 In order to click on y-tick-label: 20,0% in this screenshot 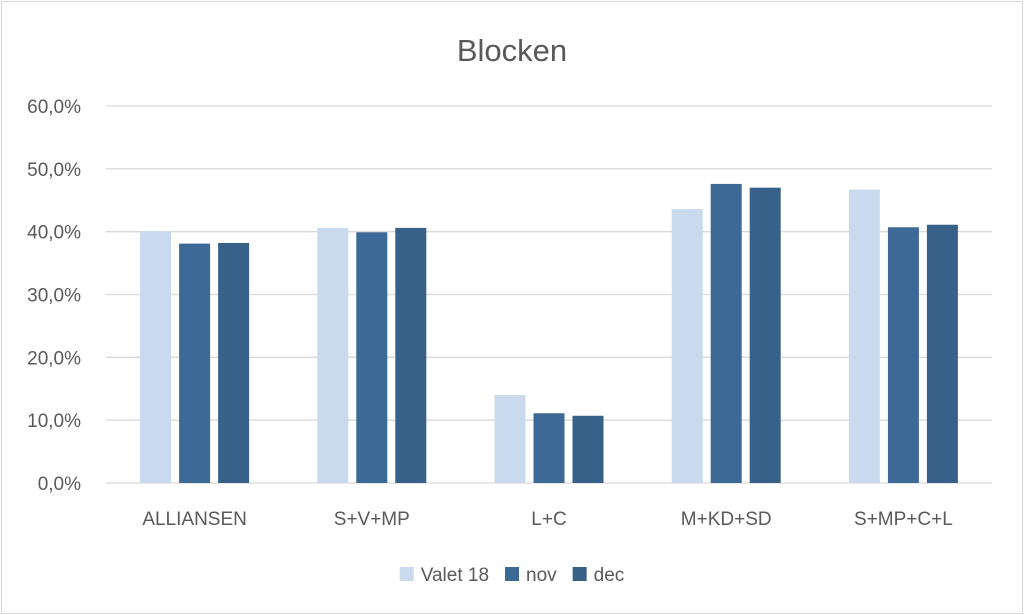, I will do `click(54, 358)`.